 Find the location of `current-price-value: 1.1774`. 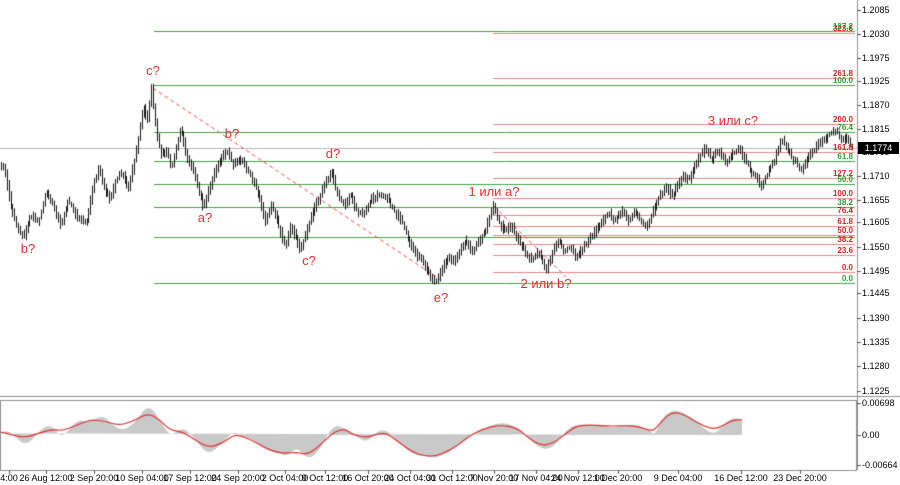

current-price-value: 1.1774 is located at coordinates (878, 147).